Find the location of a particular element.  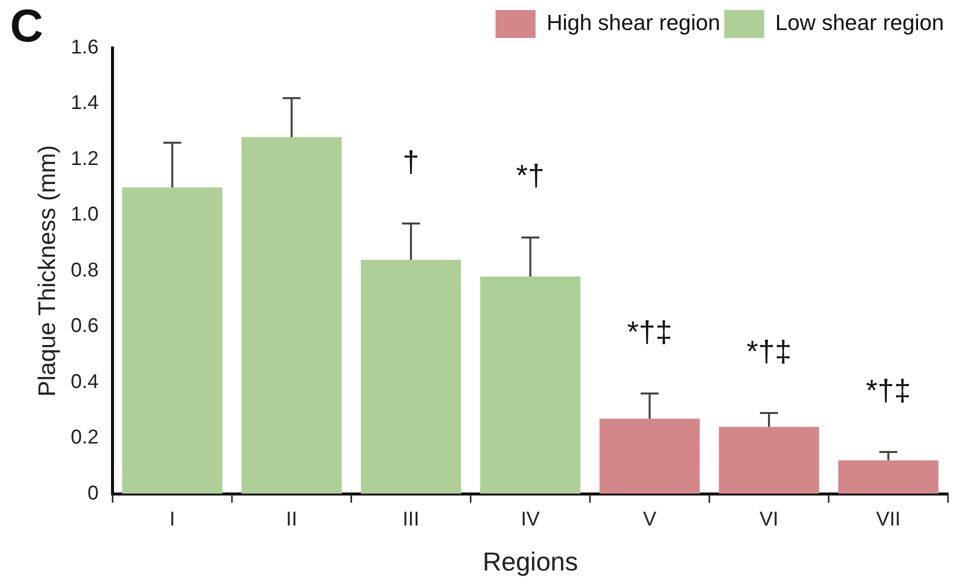

x-tick-label: IV is located at coordinates (530, 519).